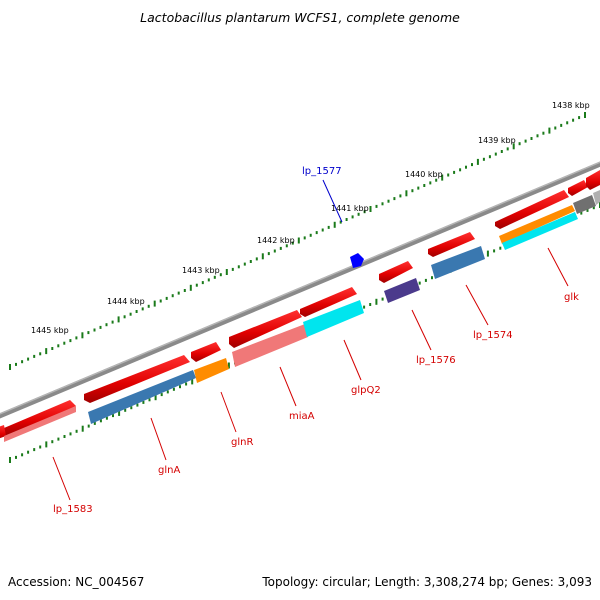 The image size is (600, 600). I want to click on cds-glk, so click(532, 209).